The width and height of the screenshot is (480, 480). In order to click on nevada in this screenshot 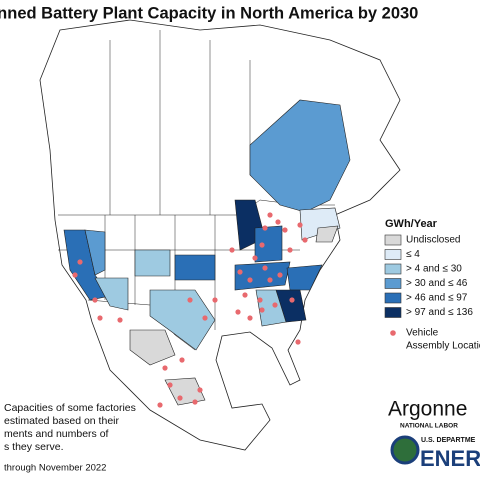, I will do `click(95, 252)`.